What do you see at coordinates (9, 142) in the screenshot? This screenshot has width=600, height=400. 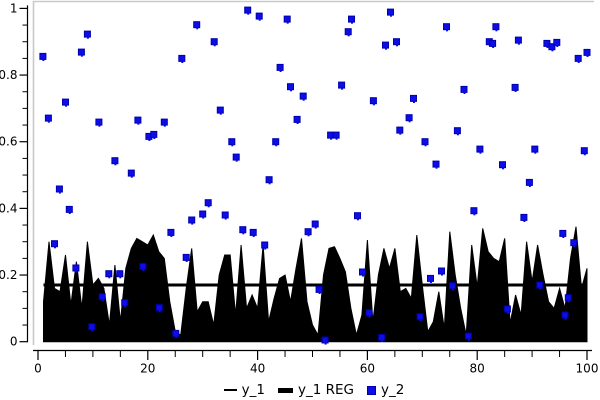 I see `y-tick-label: 0.6` at bounding box center [9, 142].